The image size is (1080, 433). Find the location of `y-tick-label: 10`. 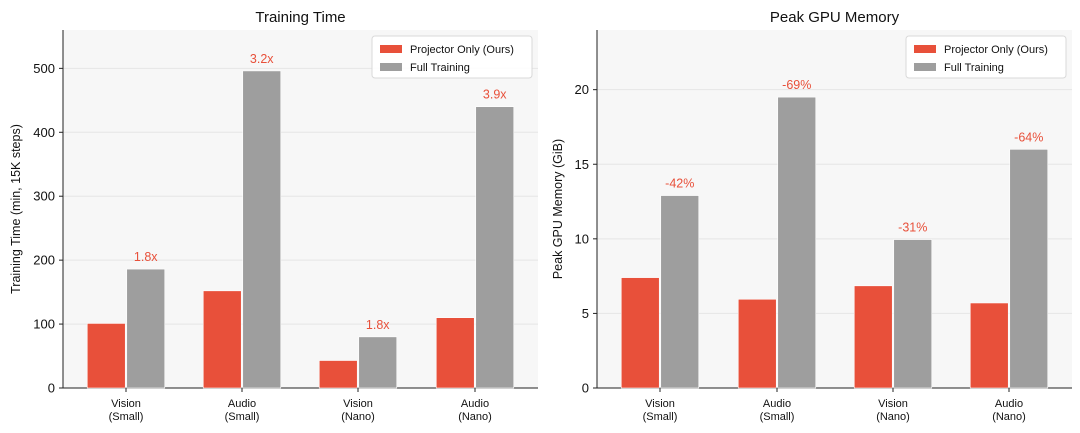

y-tick-label: 10 is located at coordinates (582, 238).